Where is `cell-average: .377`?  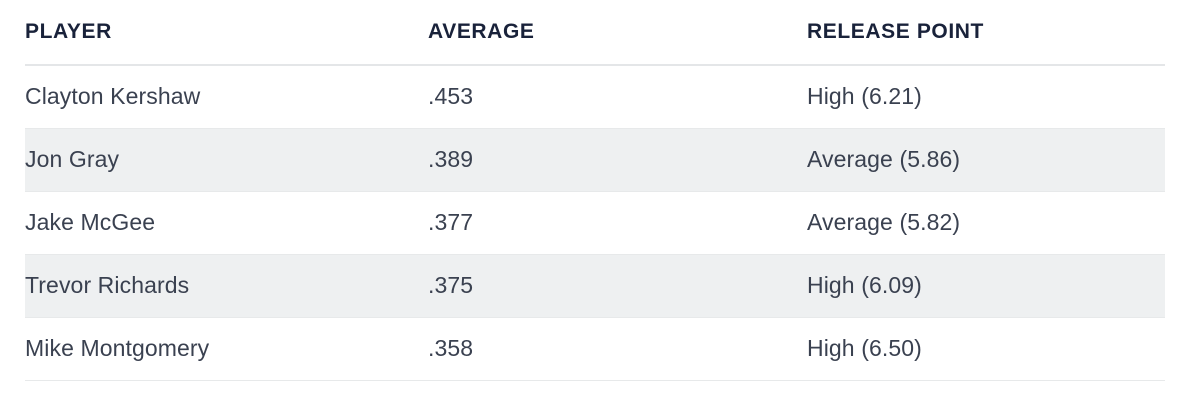 cell-average: .377 is located at coordinates (617, 222).